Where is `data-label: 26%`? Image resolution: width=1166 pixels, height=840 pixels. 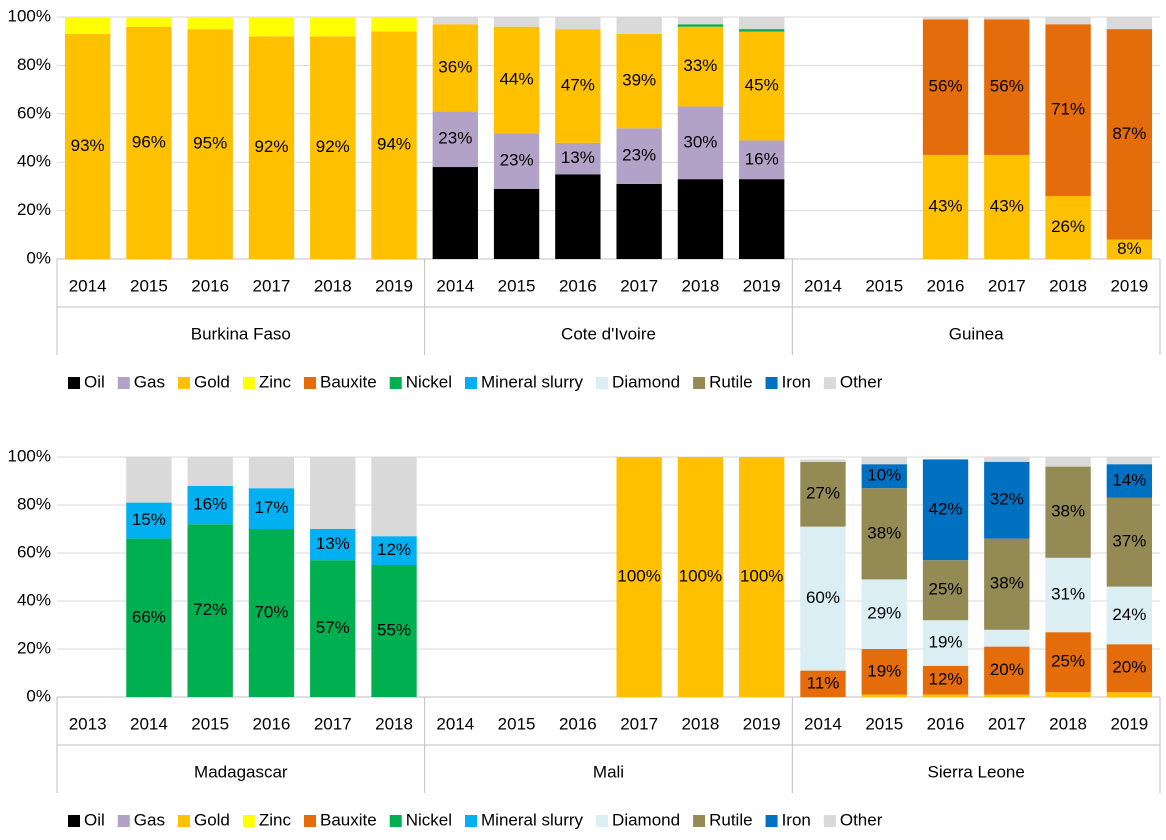 data-label: 26% is located at coordinates (1068, 226).